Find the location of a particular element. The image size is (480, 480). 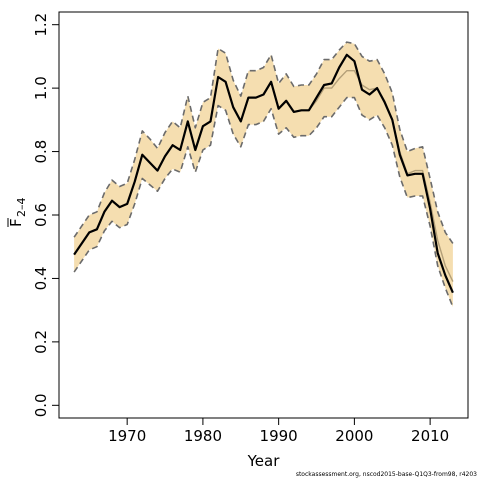

y-axis-title-subscript: 2–4 is located at coordinates (21, 208).